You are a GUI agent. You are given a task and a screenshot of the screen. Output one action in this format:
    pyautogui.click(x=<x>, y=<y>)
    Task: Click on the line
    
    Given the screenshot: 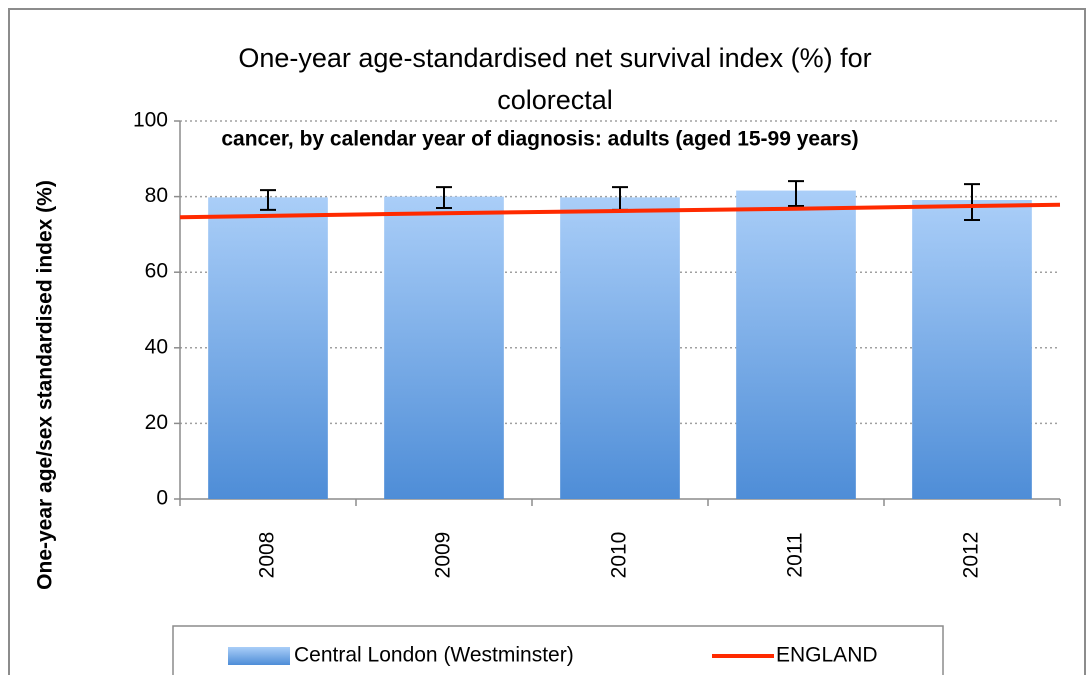 What is the action you would take?
    pyautogui.click(x=620, y=211)
    